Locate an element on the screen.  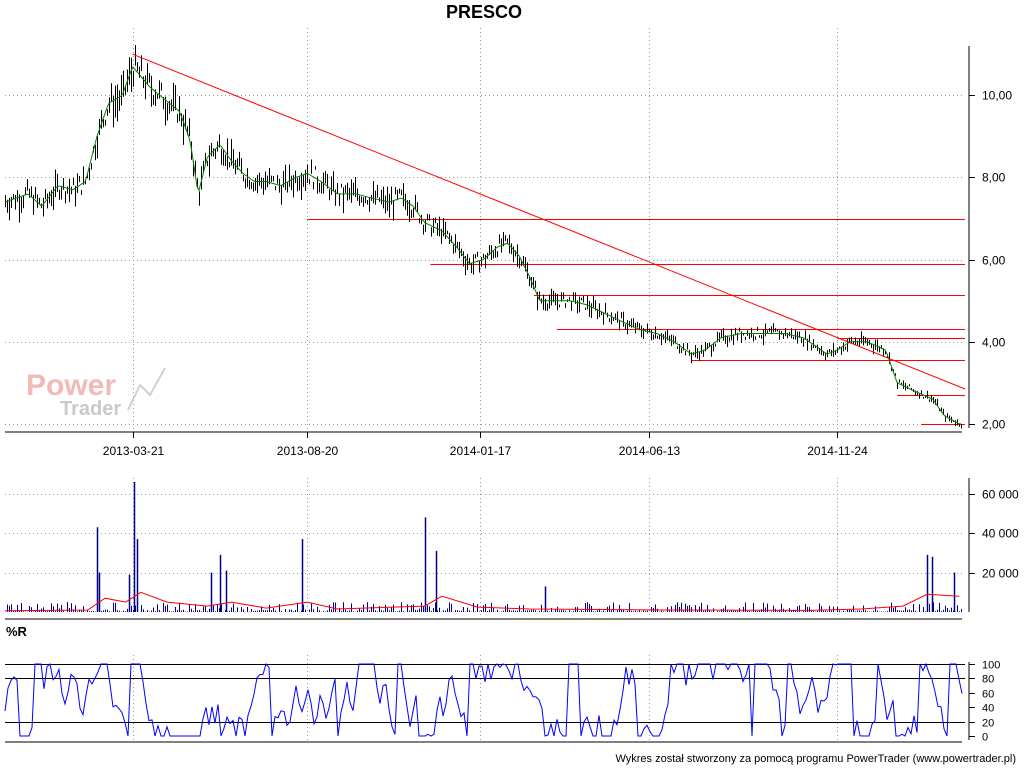
watermark-trader: Trader is located at coordinates (90, 409).